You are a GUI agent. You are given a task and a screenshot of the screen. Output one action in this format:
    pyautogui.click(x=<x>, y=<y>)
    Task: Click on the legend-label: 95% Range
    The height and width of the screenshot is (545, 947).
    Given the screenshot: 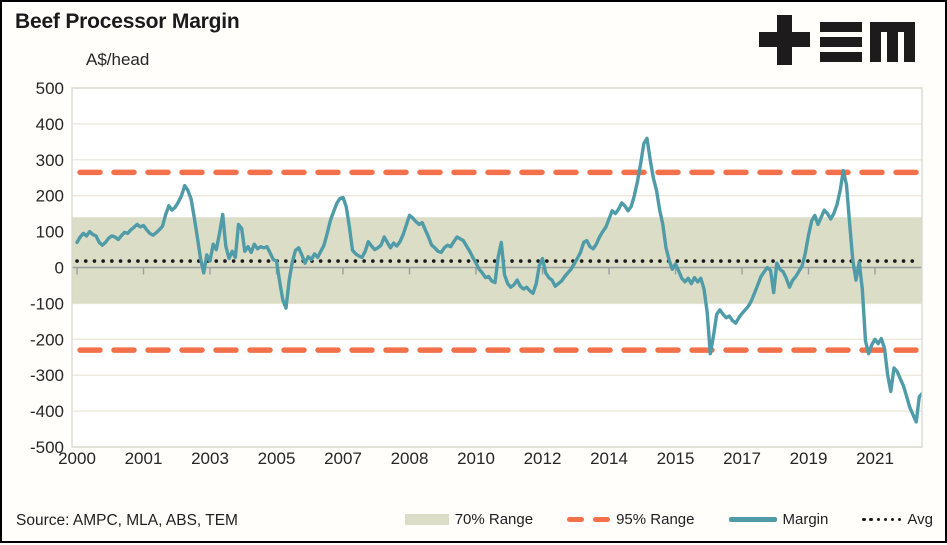 What is the action you would take?
    pyautogui.click(x=655, y=519)
    